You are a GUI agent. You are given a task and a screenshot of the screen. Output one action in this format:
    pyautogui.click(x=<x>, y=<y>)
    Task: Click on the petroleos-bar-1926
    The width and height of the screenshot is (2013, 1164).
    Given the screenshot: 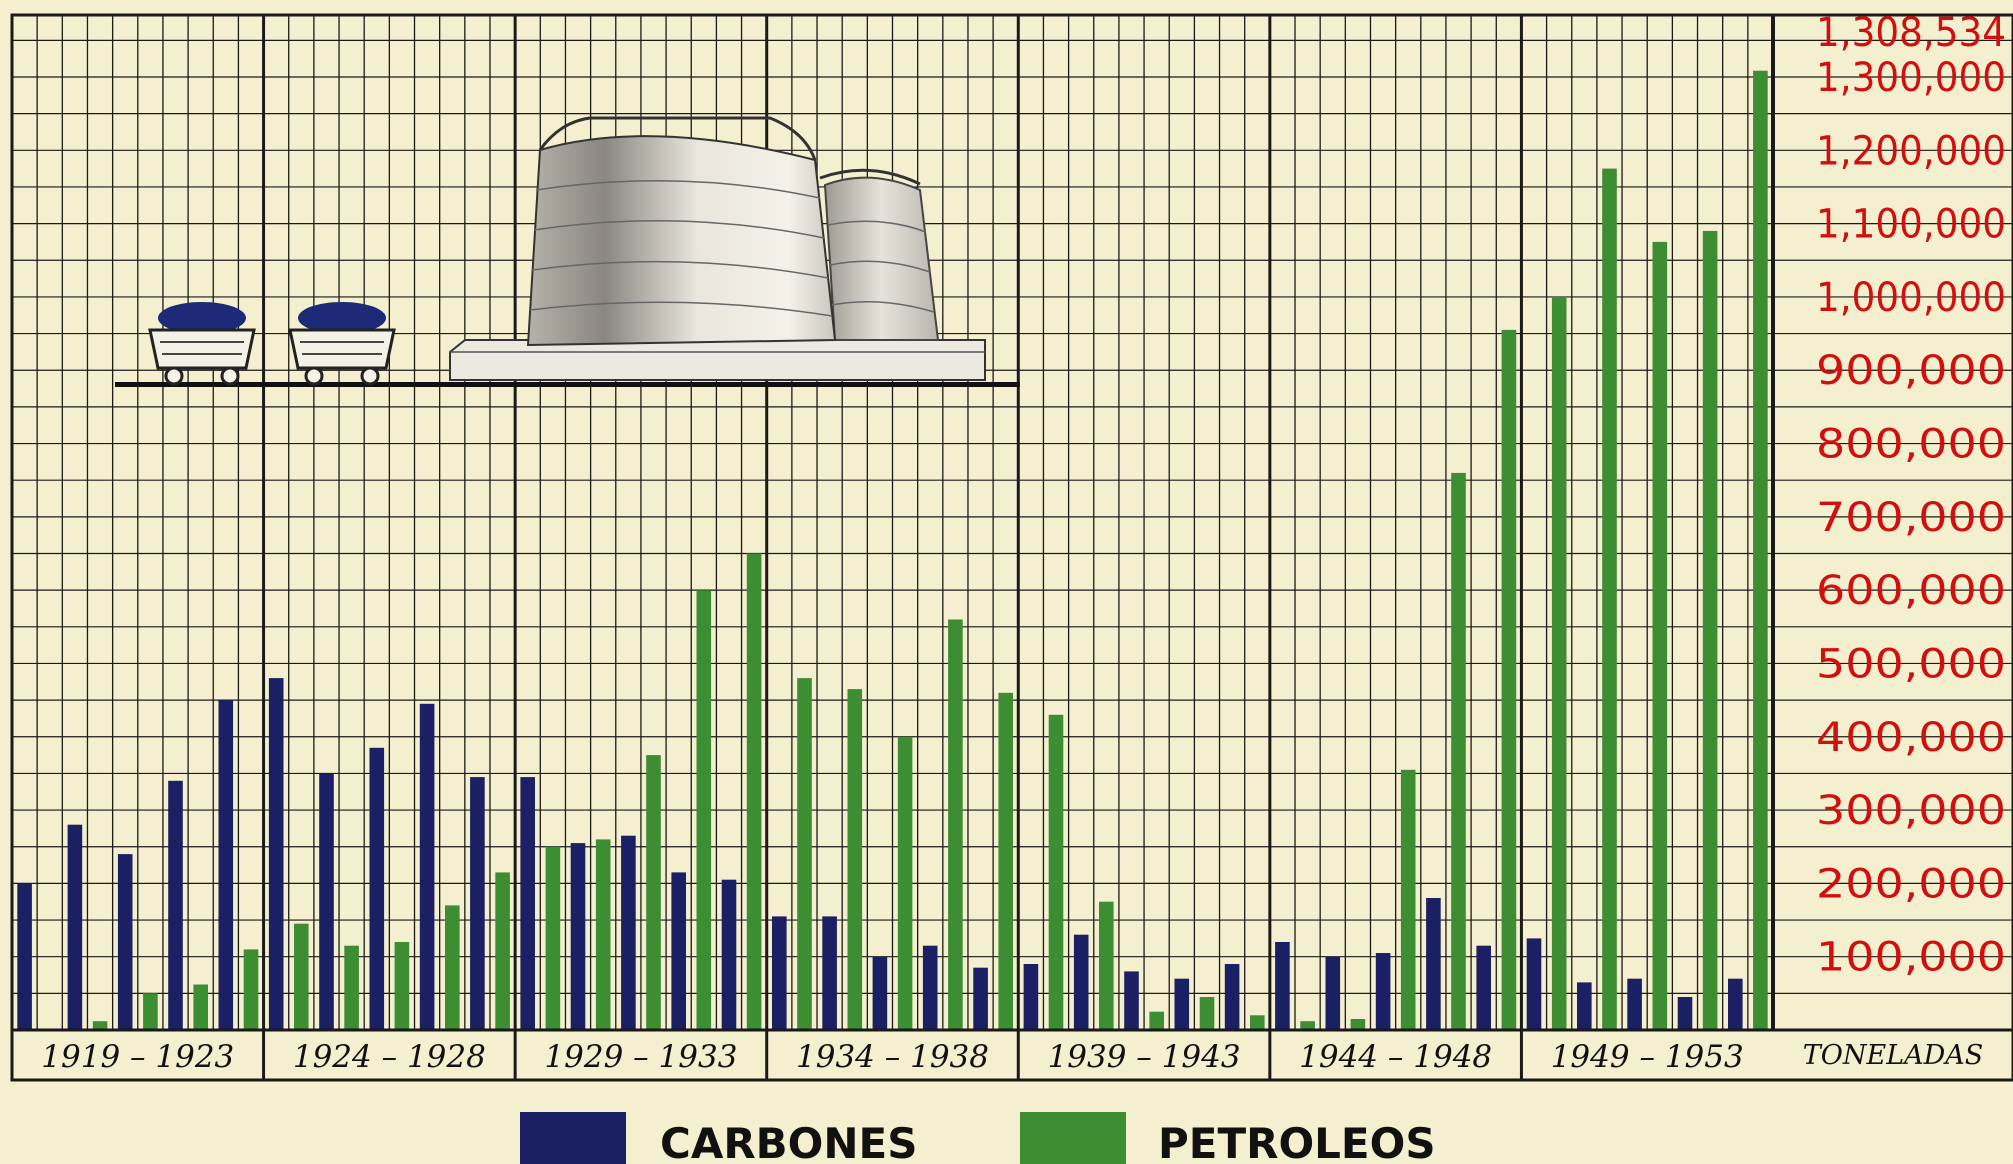 What is the action you would take?
    pyautogui.click(x=402, y=986)
    